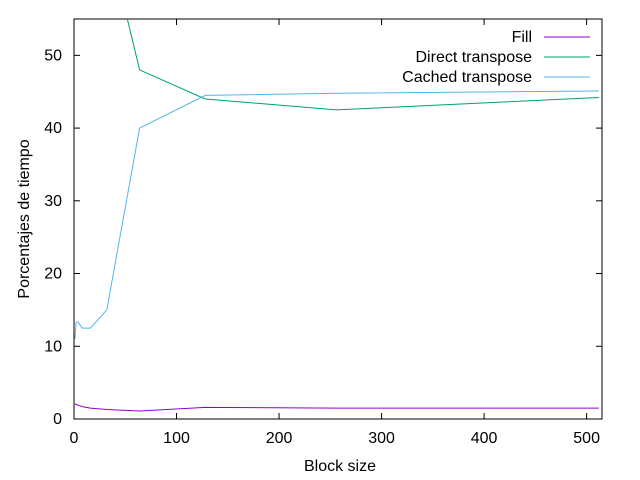  Describe the element at coordinates (362, 65) in the screenshot. I see `series-line-direct-transpose` at that location.